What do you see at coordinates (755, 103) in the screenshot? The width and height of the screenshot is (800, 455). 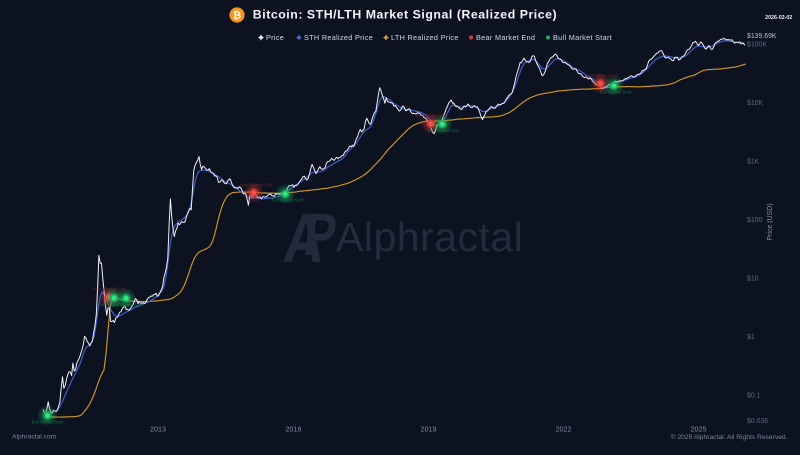 I see `svg-text: $10K` at bounding box center [755, 103].